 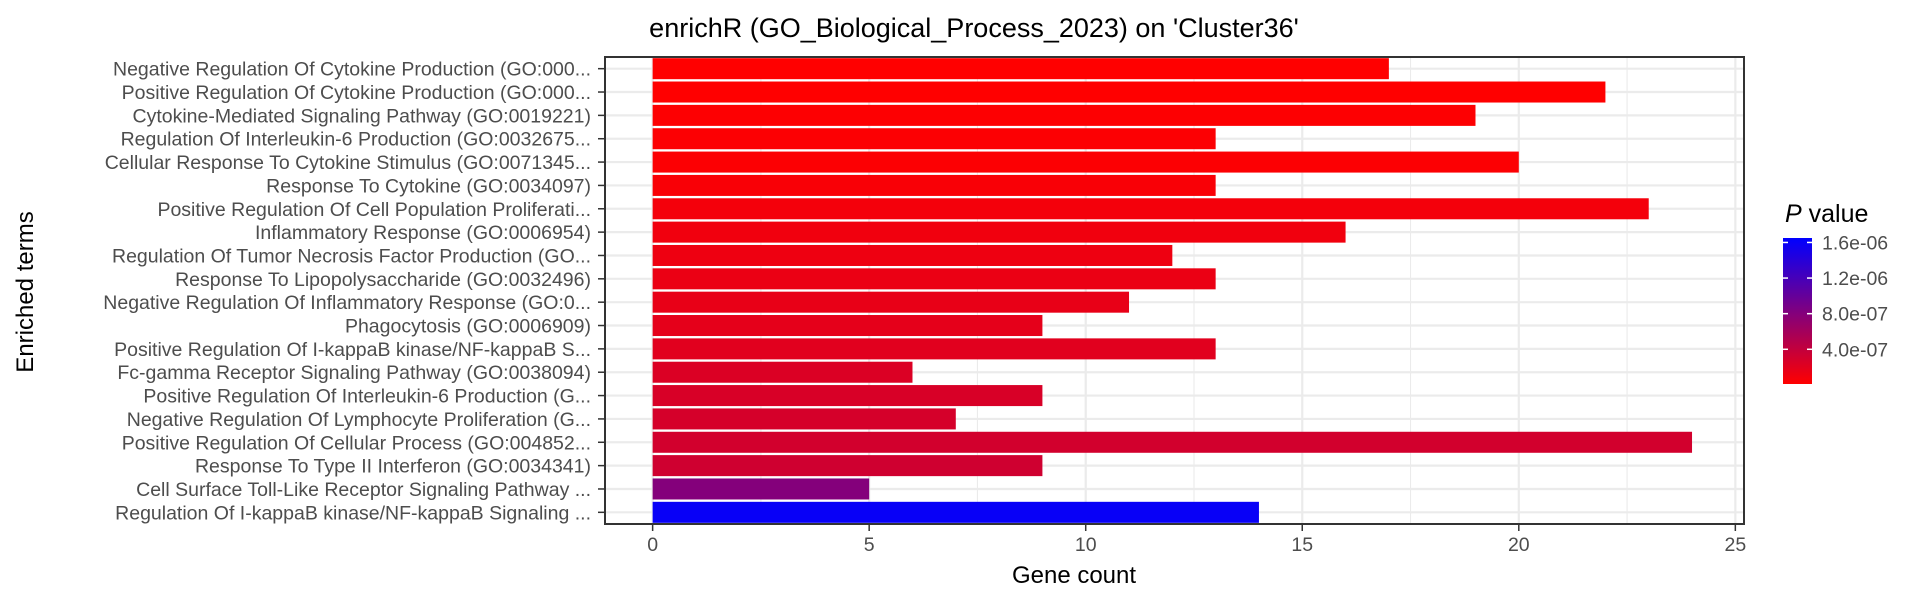 I want to click on legend-tick-label: 8.0e-07, so click(x=1855, y=315).